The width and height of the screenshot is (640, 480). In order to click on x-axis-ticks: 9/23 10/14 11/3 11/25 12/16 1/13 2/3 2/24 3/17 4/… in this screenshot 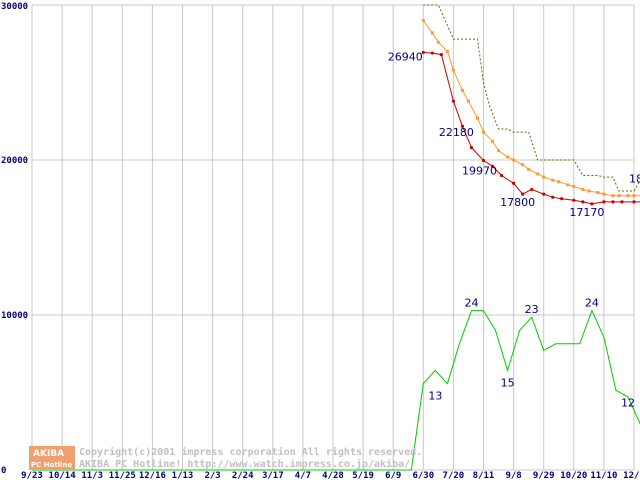, I will do `click(330, 475)`.